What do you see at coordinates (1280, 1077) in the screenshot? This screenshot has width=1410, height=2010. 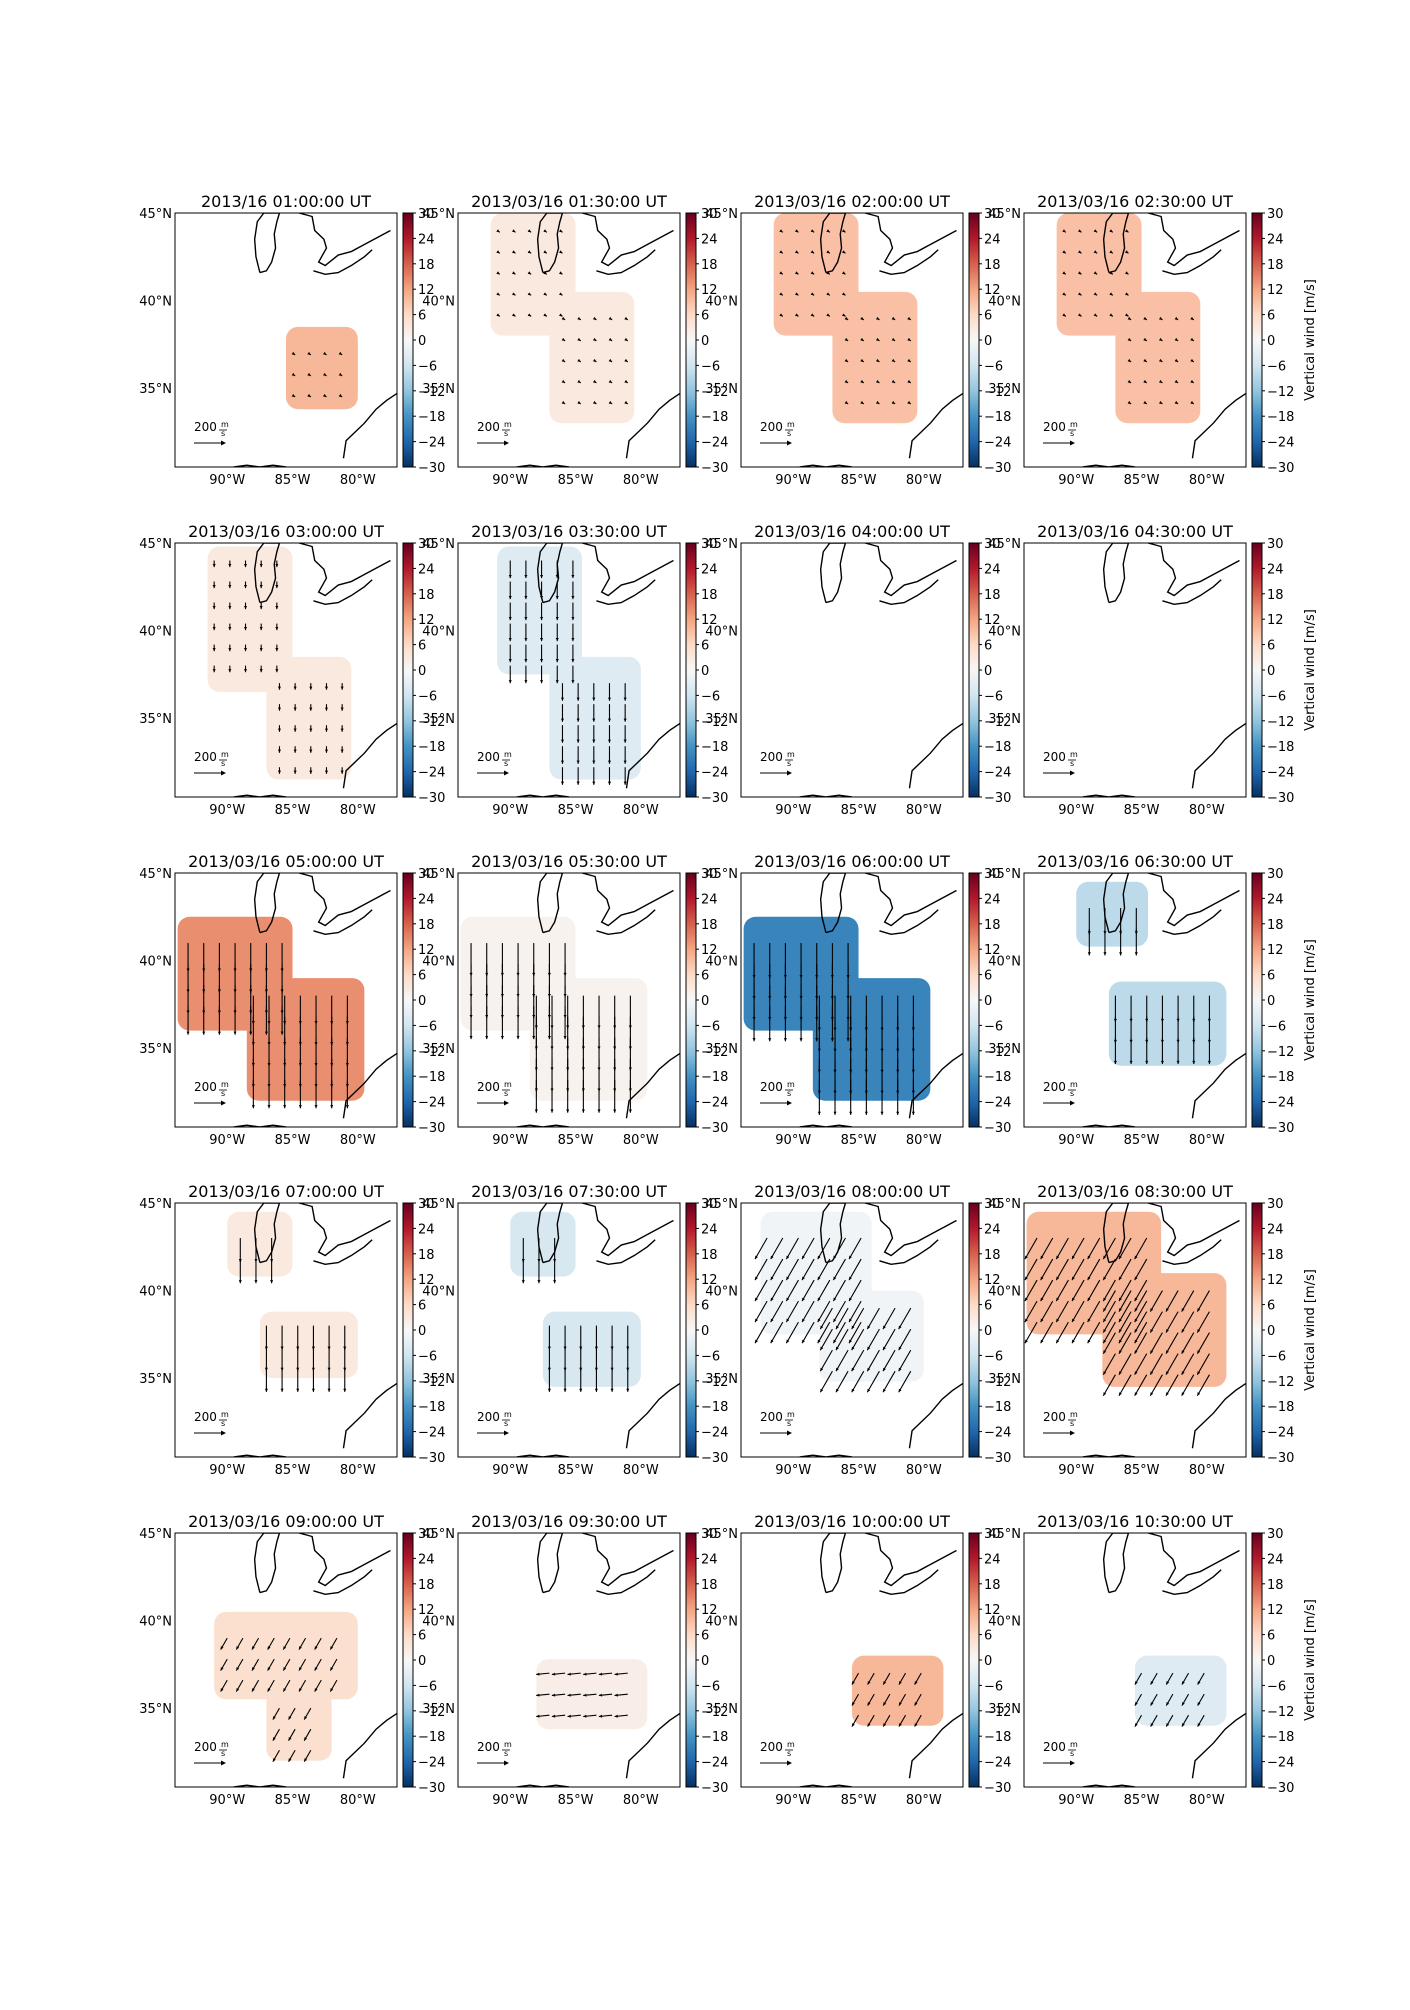 I see `colorbar-tick-label: −18` at bounding box center [1280, 1077].